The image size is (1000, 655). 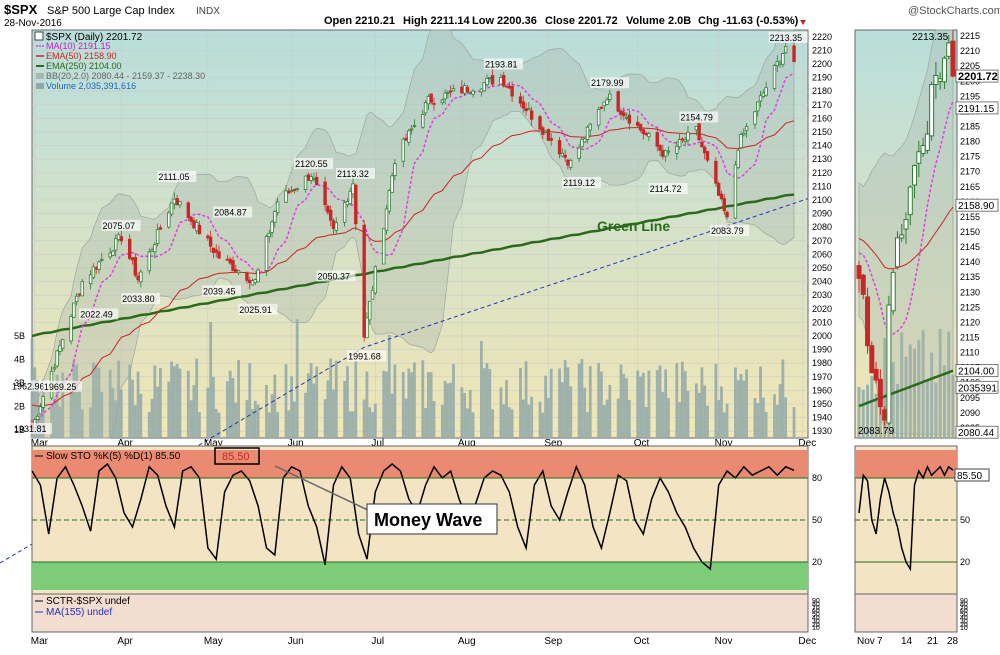 What do you see at coordinates (822, 254) in the screenshot?
I see `price-tick-label: 2060` at bounding box center [822, 254].